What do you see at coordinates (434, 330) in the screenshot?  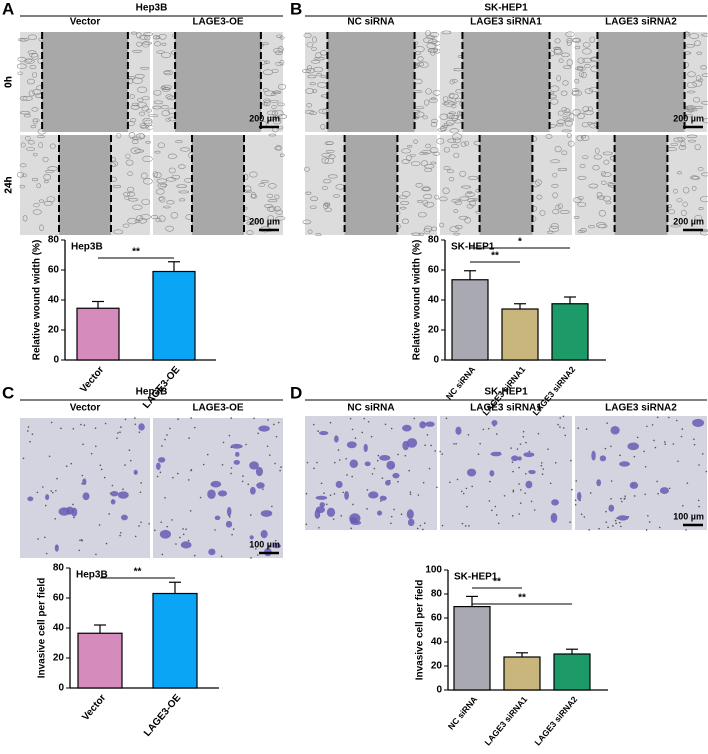 I see `y-tick-label: 20` at bounding box center [434, 330].